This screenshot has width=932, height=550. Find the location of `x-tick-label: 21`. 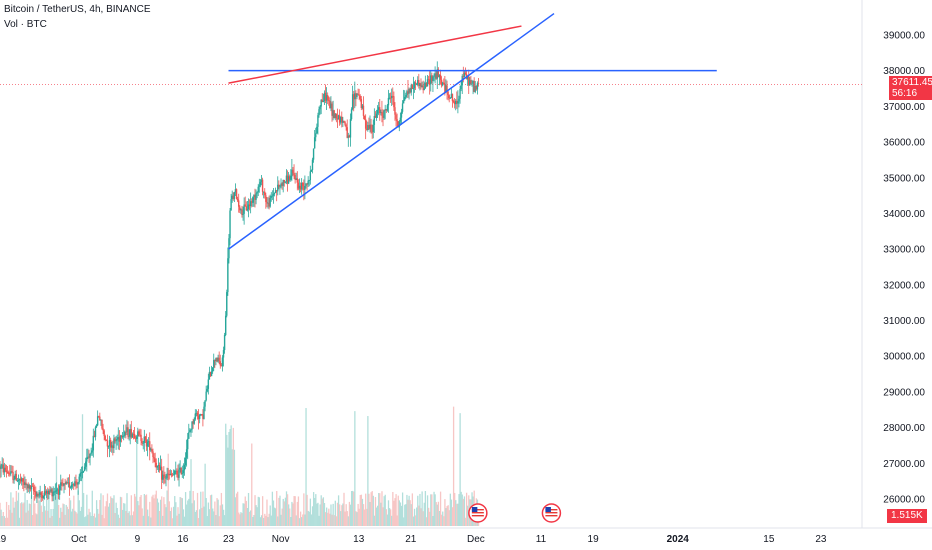

x-tick-label: 21 is located at coordinates (411, 539).